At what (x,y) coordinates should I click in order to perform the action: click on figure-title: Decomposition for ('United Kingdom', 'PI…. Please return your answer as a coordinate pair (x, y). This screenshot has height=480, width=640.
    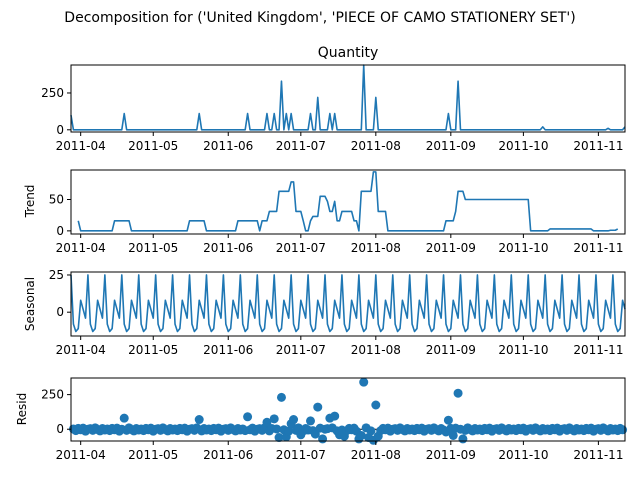
    Looking at the image, I should click on (319, 18).